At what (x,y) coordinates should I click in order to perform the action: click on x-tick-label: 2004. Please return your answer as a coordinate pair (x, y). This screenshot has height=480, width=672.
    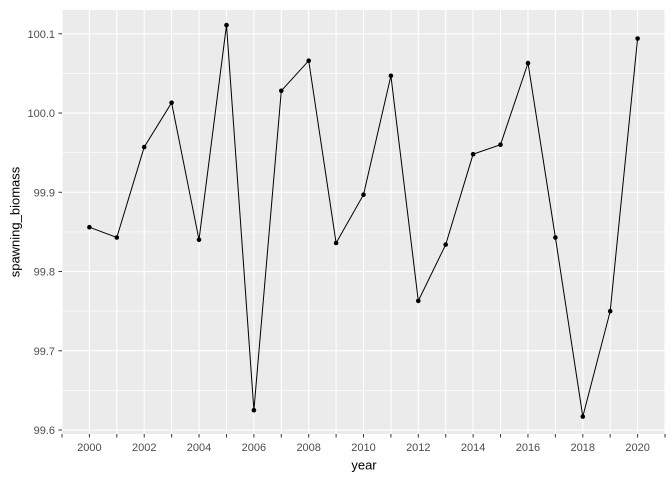
    Looking at the image, I should click on (199, 448).